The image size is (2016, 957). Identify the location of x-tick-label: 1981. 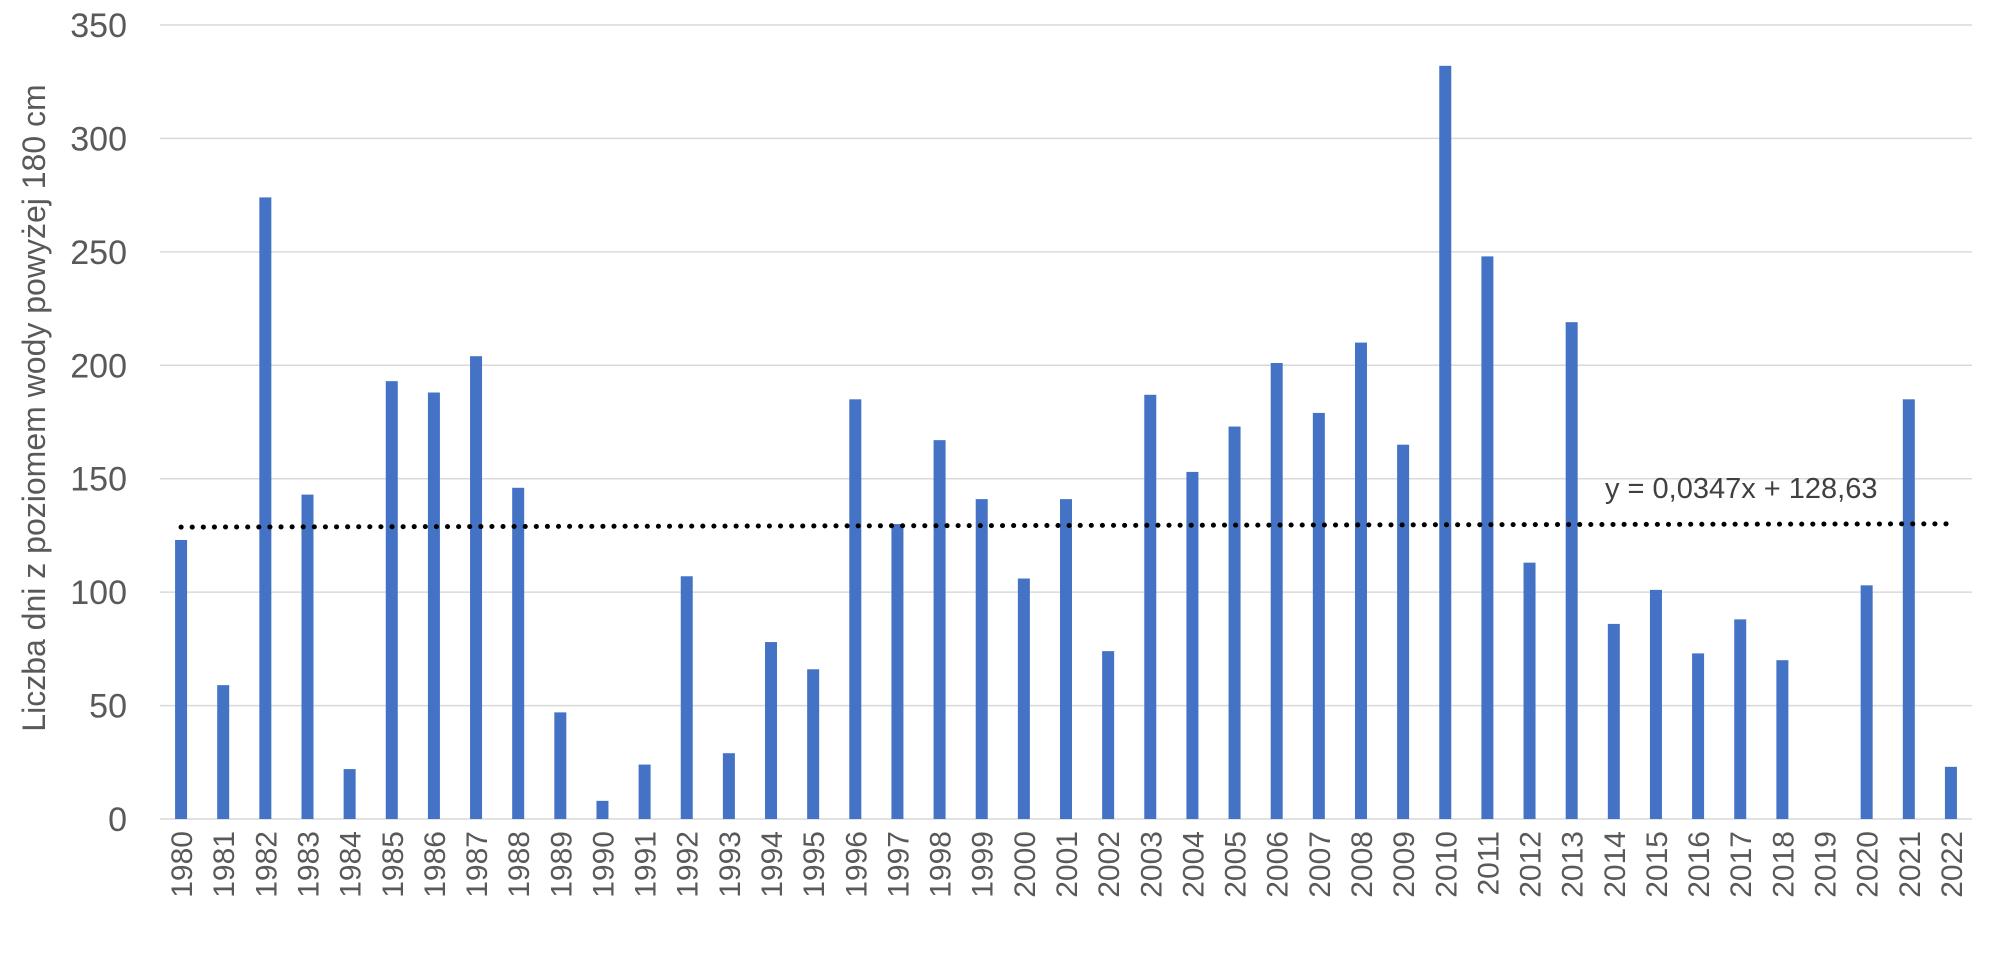
(224, 864).